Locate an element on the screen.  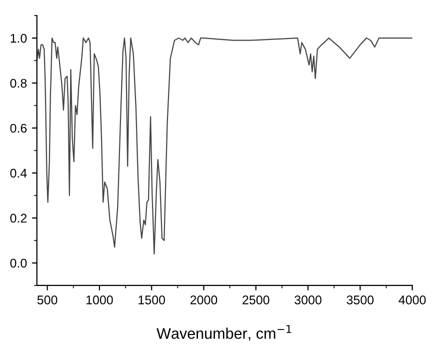
y-tick-label: 0.8 is located at coordinates (18, 83).